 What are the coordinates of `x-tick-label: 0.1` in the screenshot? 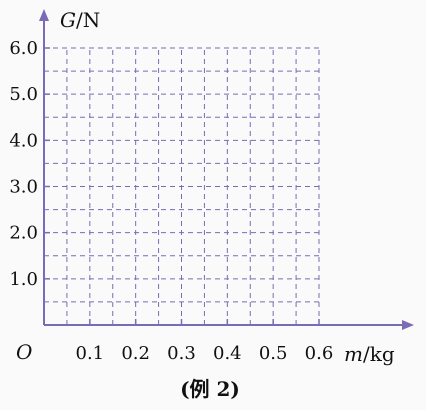 It's located at (90, 353).